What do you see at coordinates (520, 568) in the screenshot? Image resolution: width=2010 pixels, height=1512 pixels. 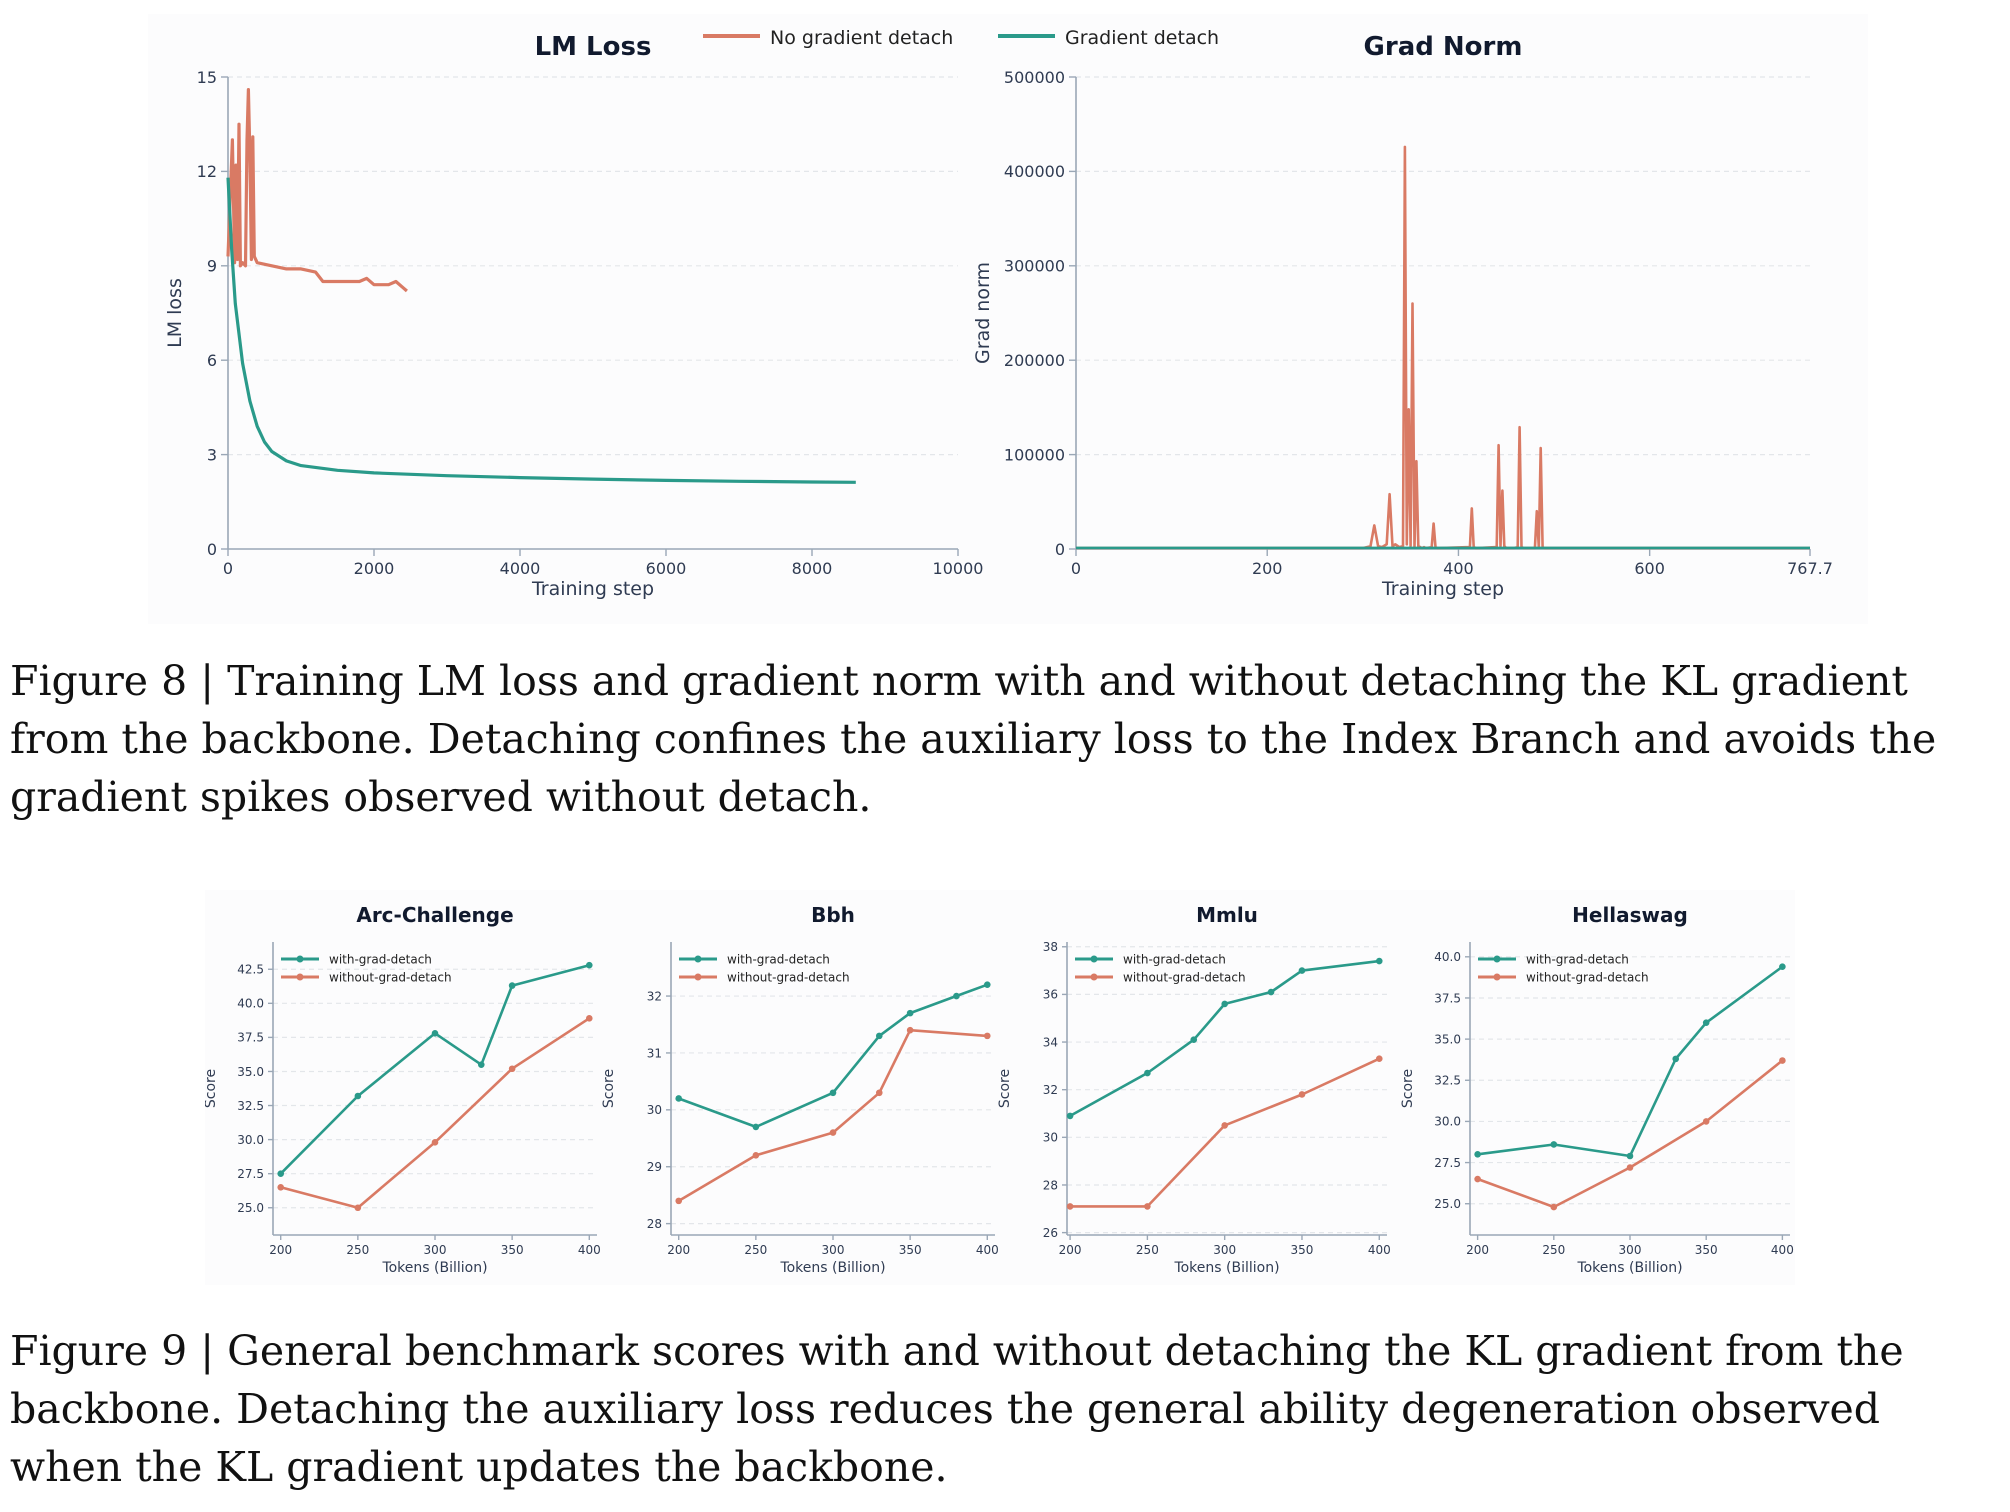 I see `x-tick-label: 4000` at bounding box center [520, 568].